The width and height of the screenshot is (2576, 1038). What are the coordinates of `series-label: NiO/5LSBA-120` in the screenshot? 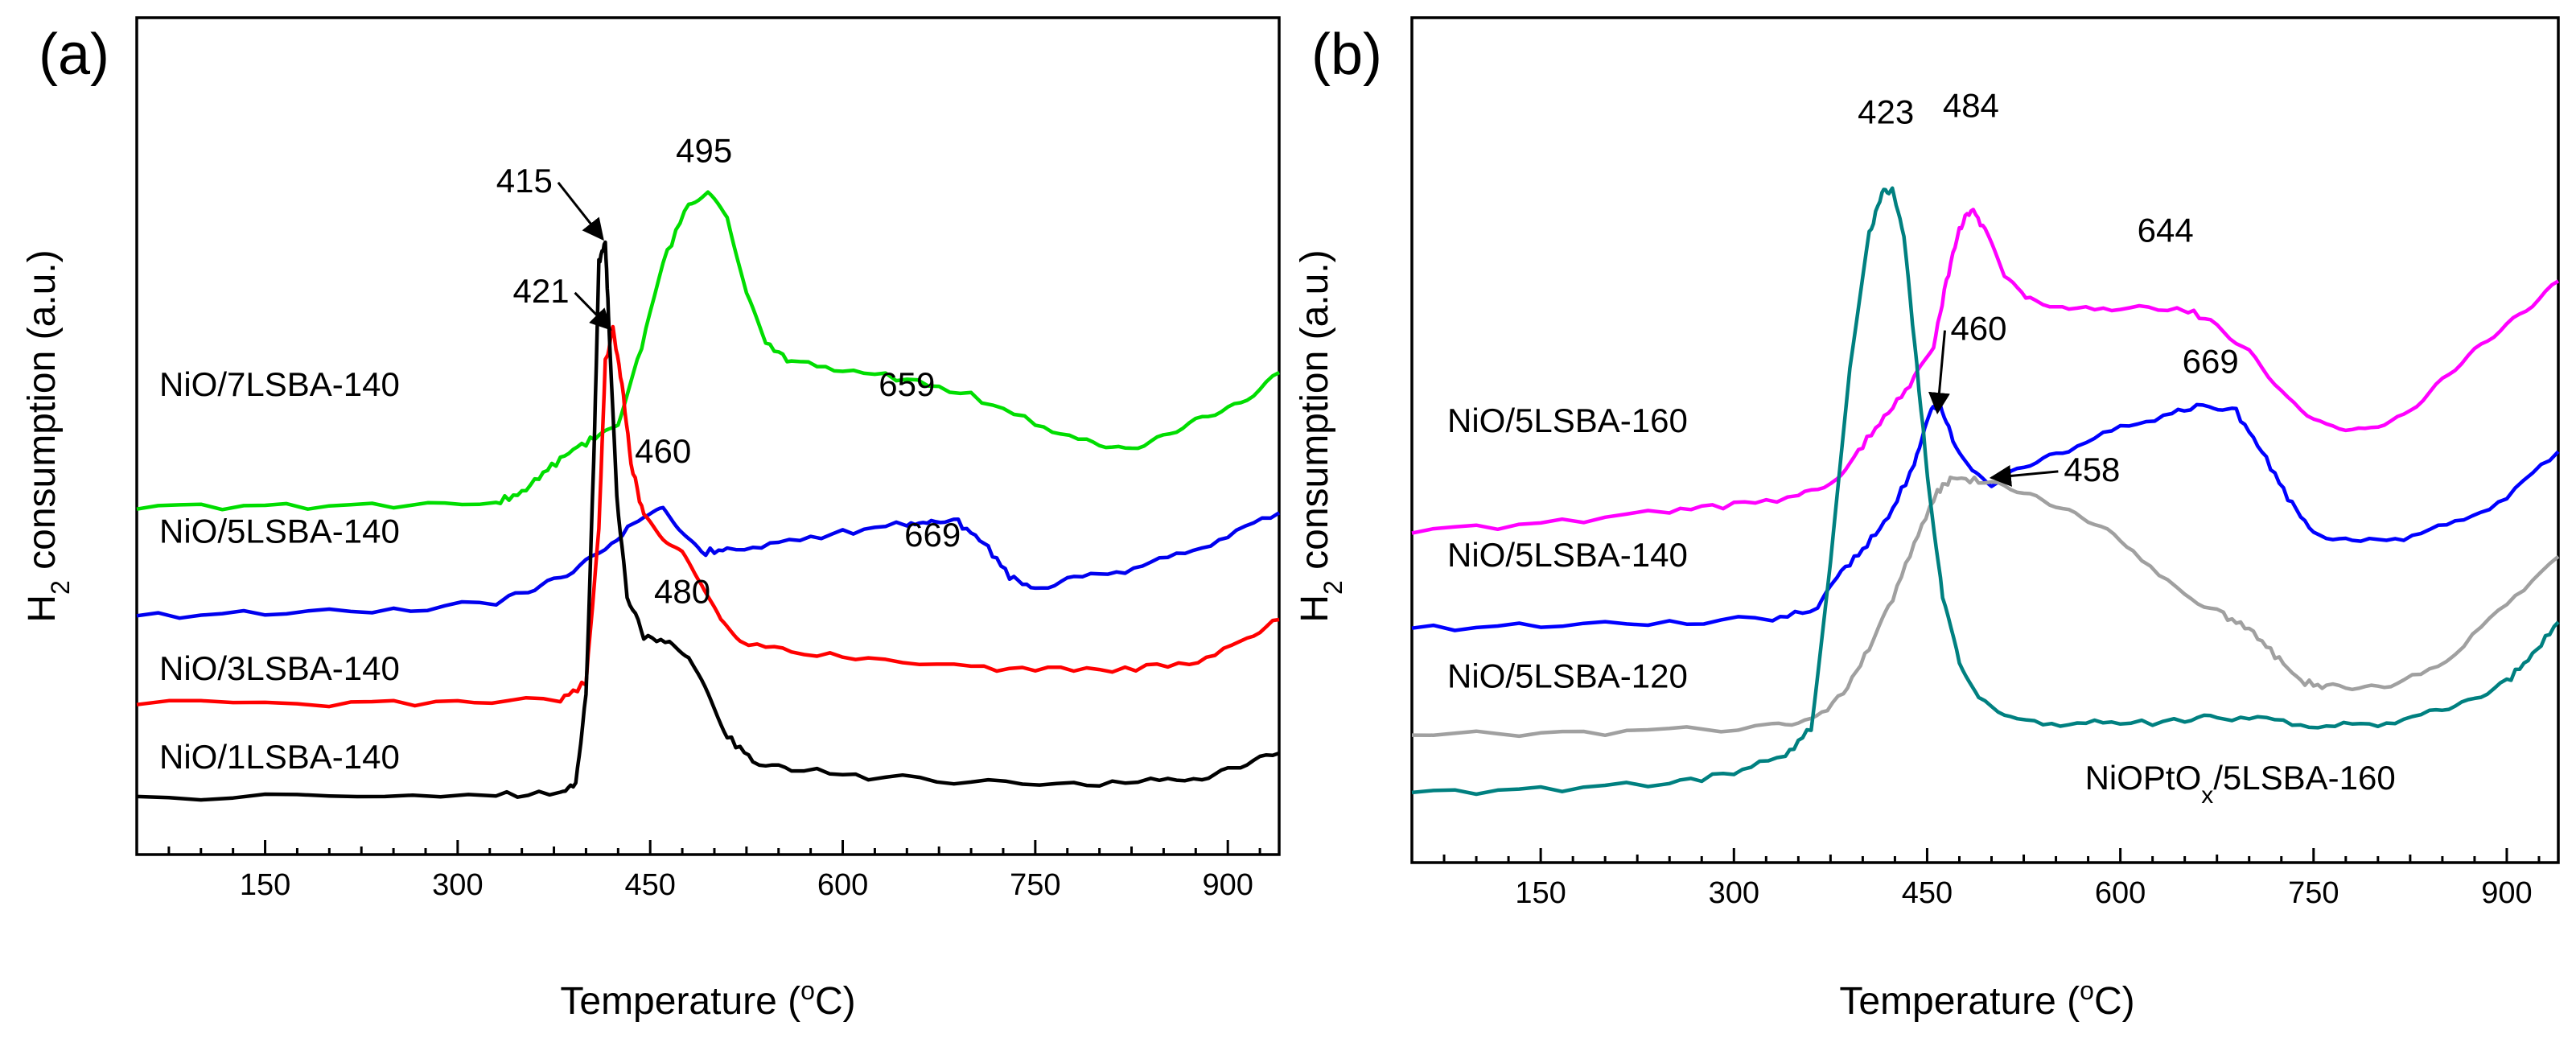 It's located at (1567, 676).